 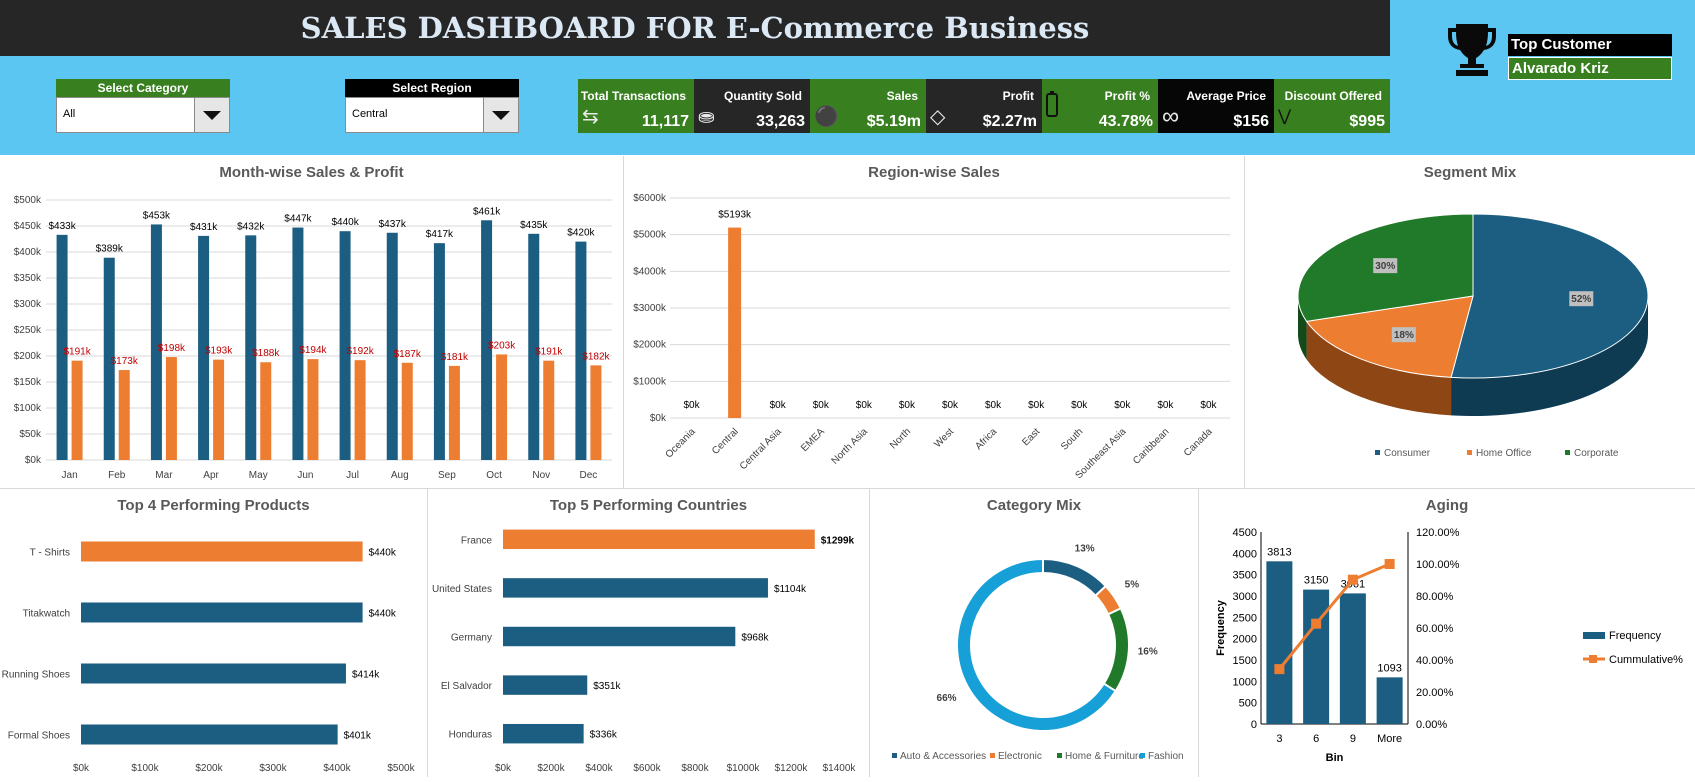 I want to click on frequency-bar, so click(x=1352, y=658).